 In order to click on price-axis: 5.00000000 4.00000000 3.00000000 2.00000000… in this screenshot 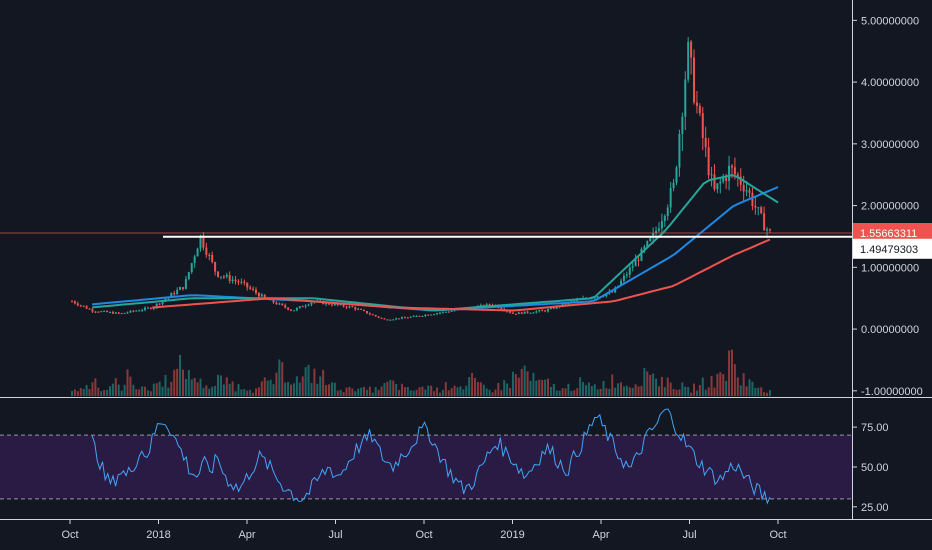, I will do `click(887, 206)`.